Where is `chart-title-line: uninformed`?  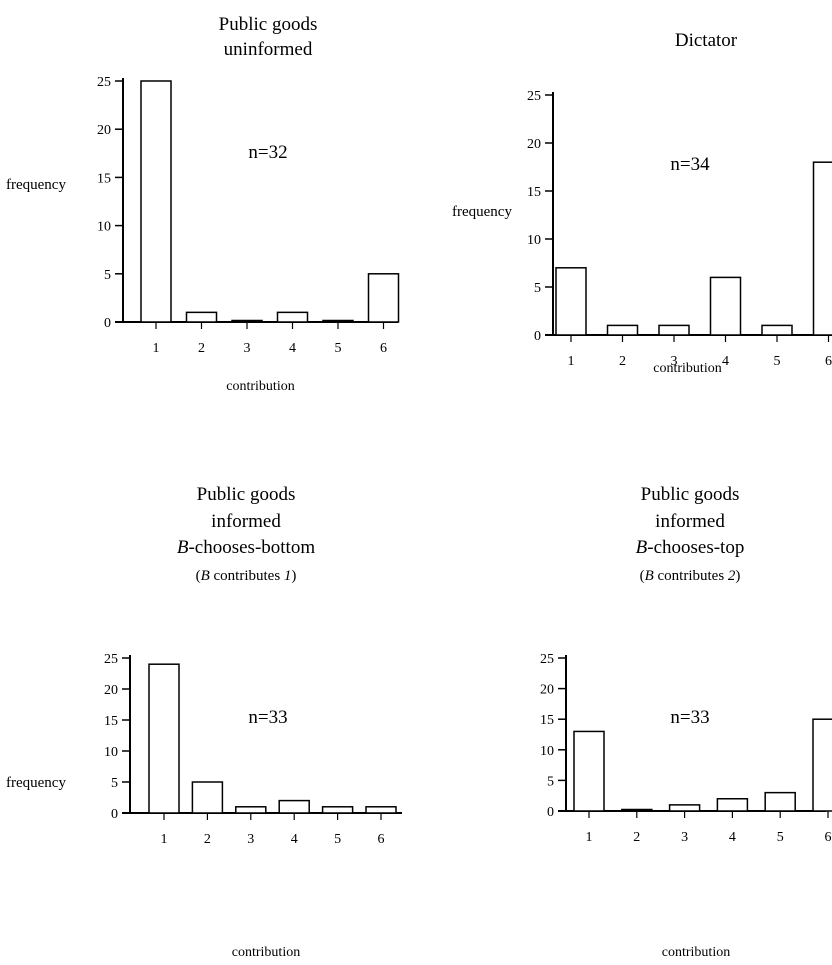
chart-title-line: uninformed is located at coordinates (268, 49).